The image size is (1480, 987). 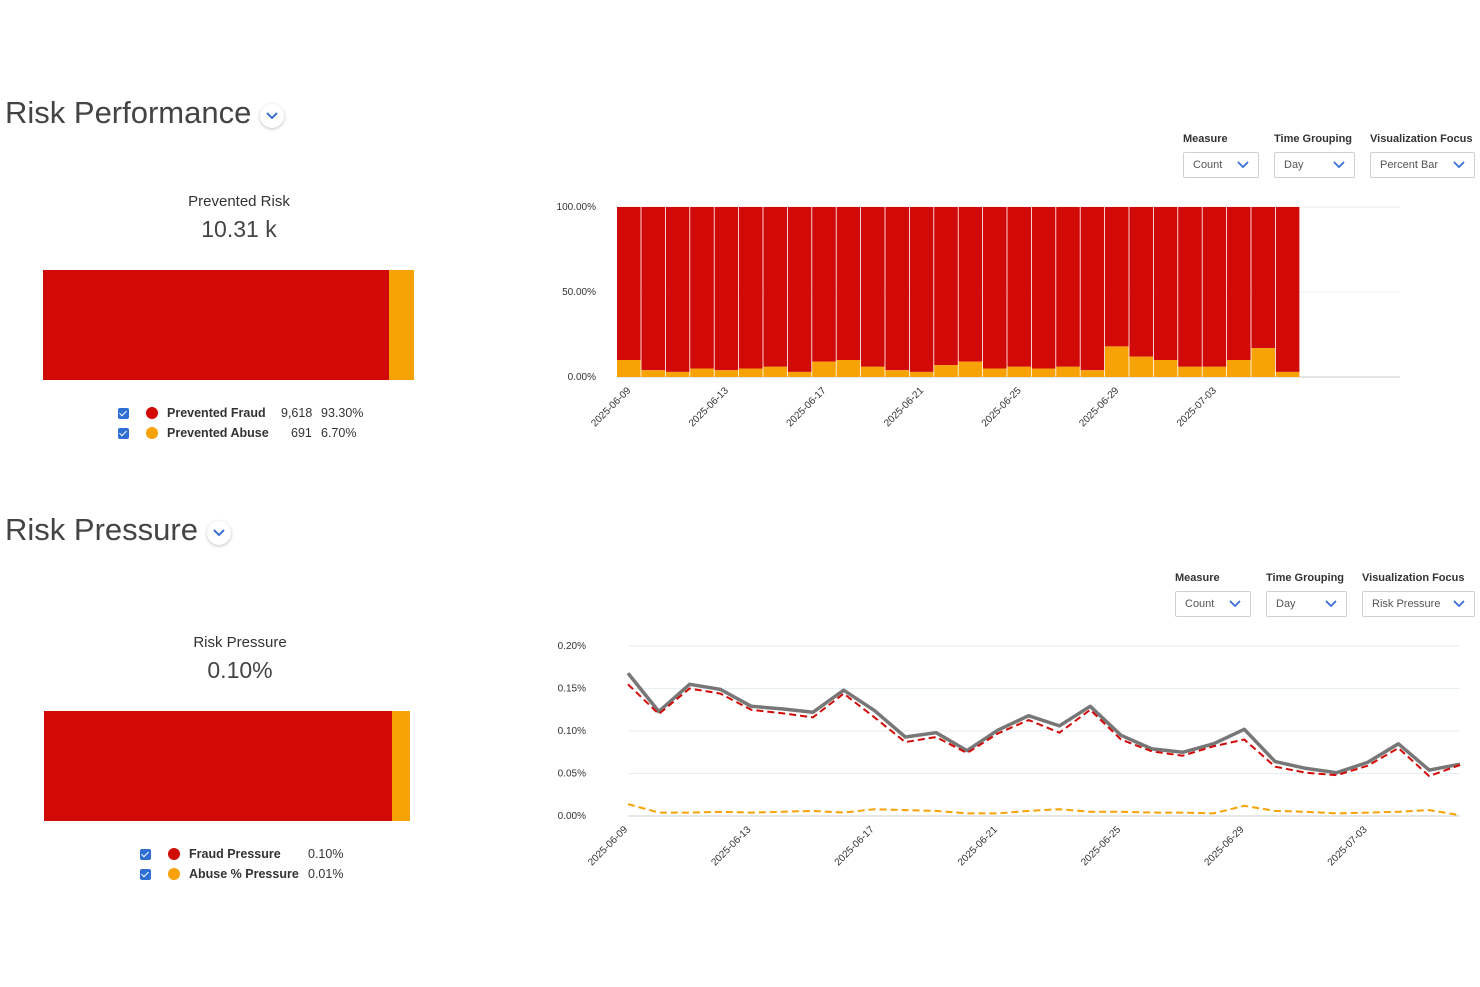 I want to click on section-title-risk-performance: Risk Performance, so click(x=144, y=113).